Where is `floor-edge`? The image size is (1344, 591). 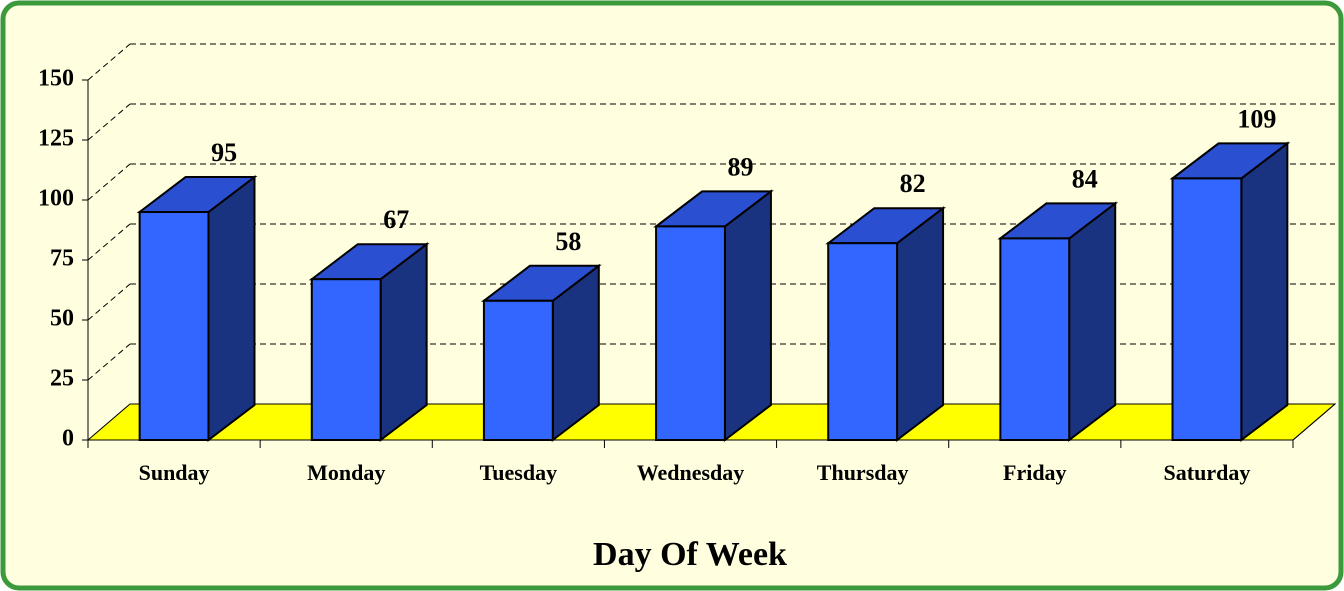 floor-edge is located at coordinates (1314, 422).